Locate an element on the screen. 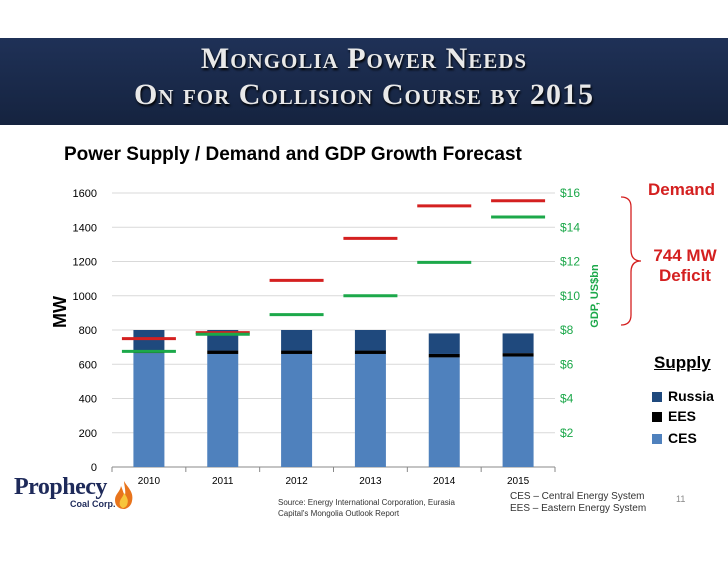 The height and width of the screenshot is (563, 728). x-tick-label: 2014 is located at coordinates (444, 481).